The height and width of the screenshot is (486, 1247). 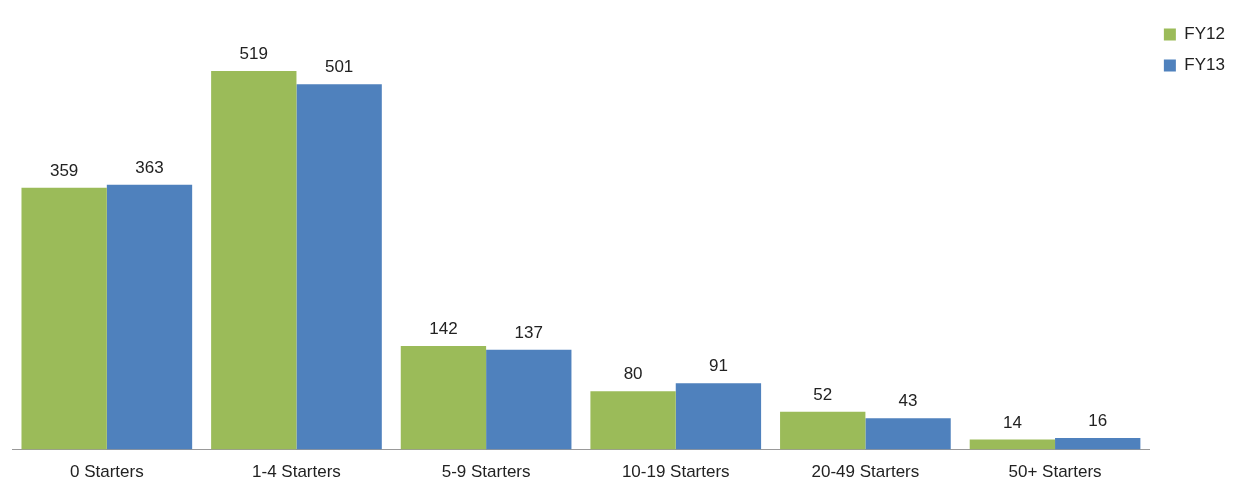 What do you see at coordinates (718, 366) in the screenshot?
I see `data-label: 91` at bounding box center [718, 366].